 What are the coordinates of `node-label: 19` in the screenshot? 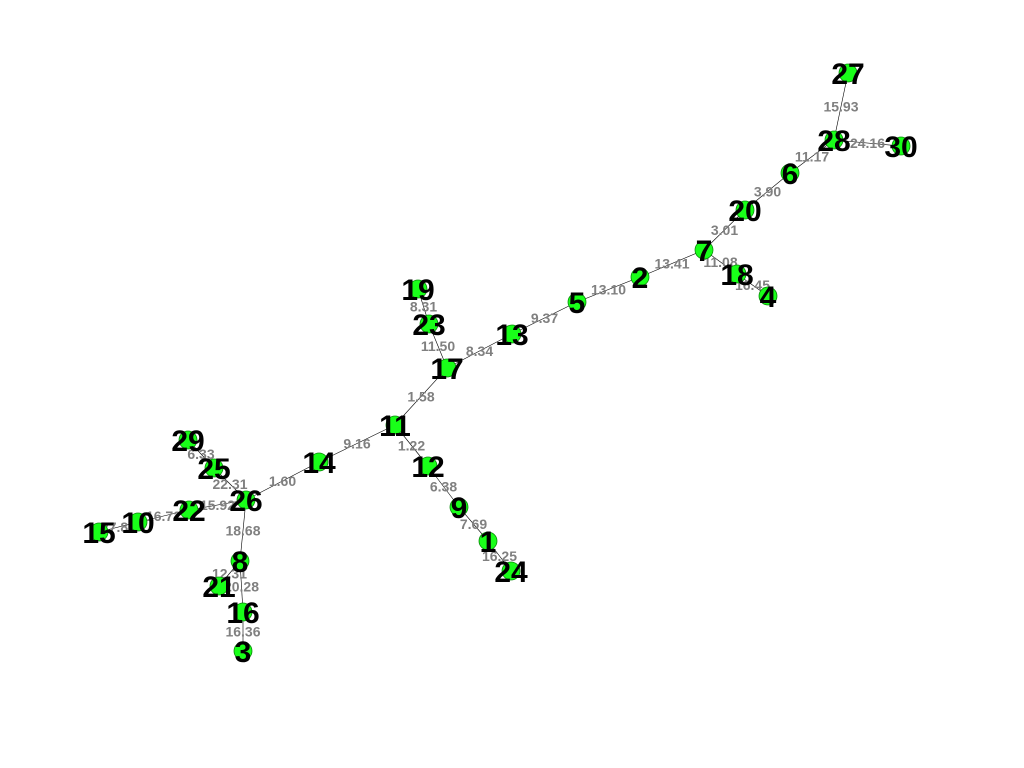 It's located at (417, 290).